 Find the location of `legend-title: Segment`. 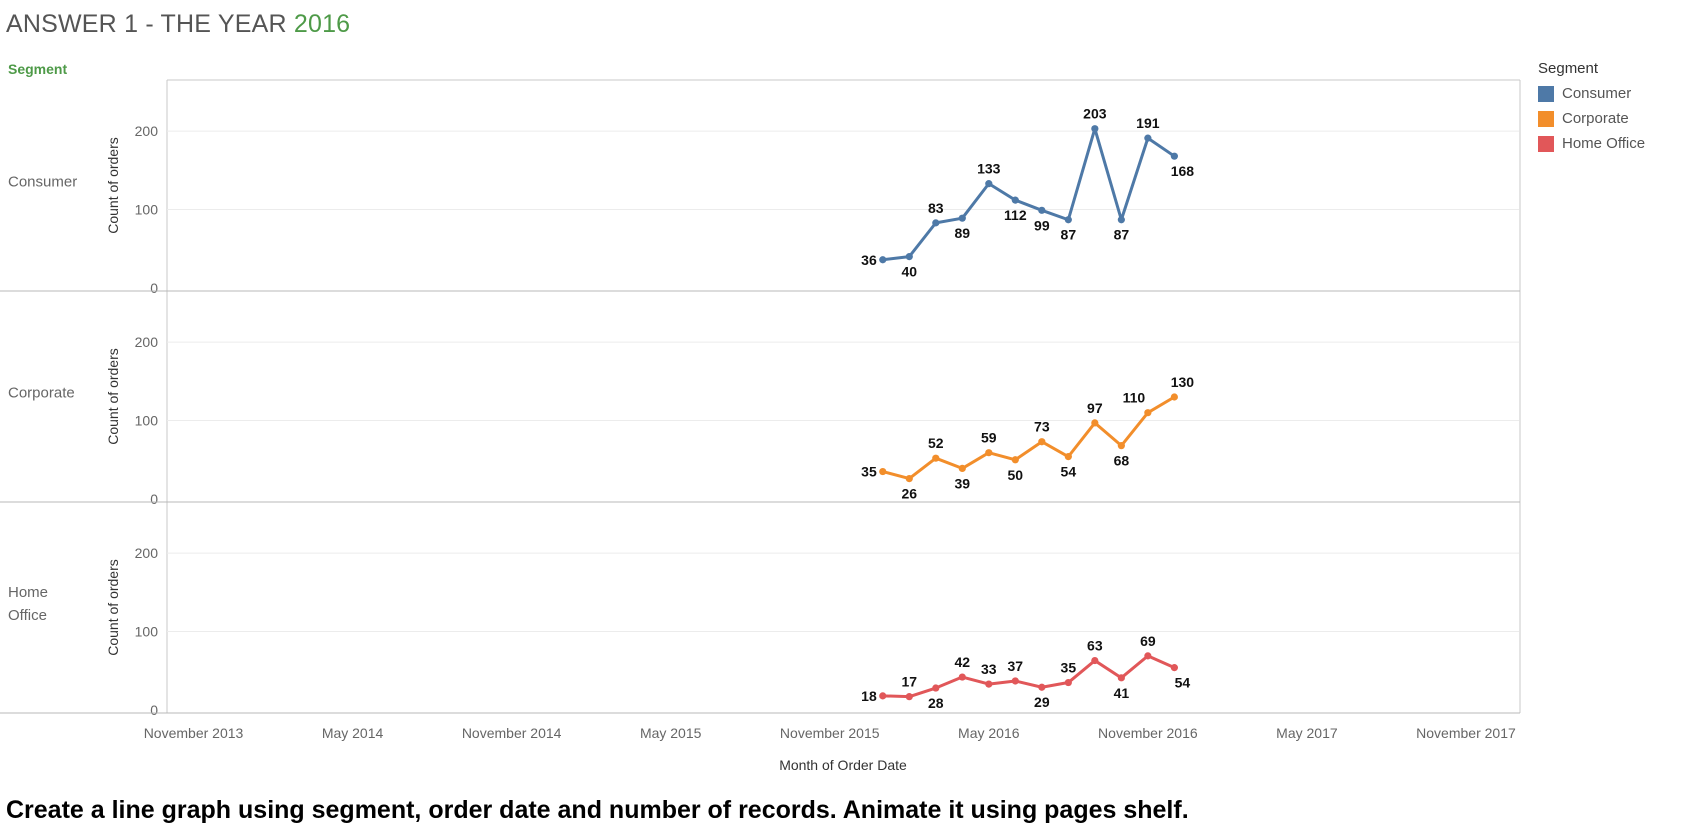

legend-title: Segment is located at coordinates (1568, 68).